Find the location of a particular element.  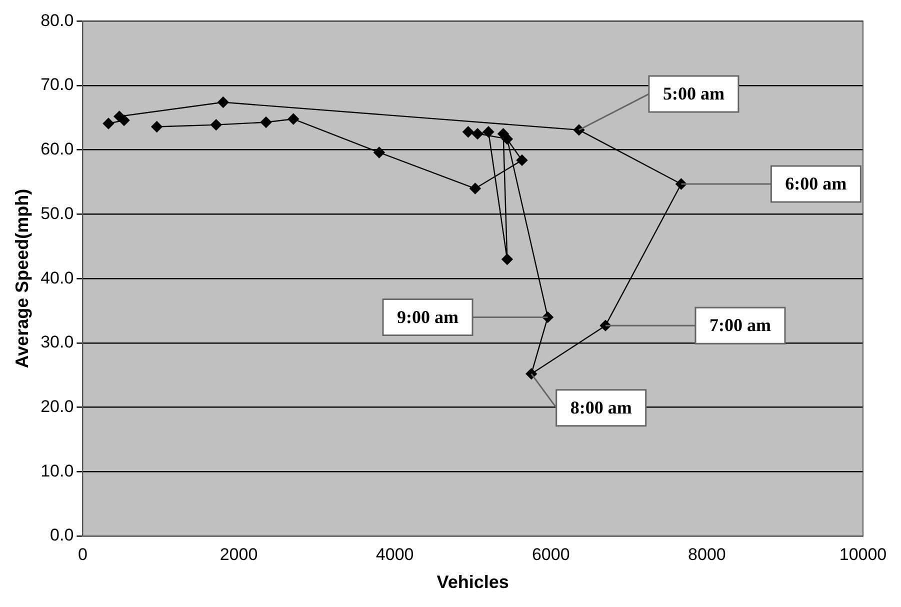

x-axis-title: Vehicles is located at coordinates (472, 582).